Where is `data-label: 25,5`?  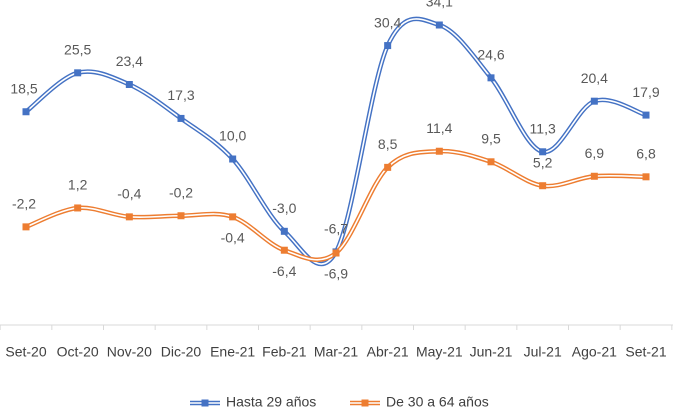 data-label: 25,5 is located at coordinates (77, 50).